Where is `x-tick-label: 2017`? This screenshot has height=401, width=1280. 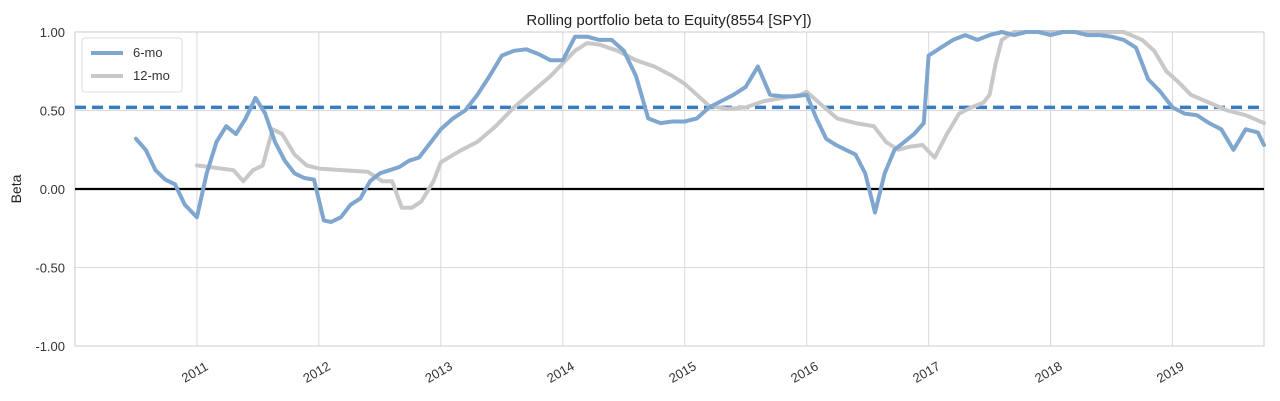
x-tick-label: 2017 is located at coordinates (926, 371).